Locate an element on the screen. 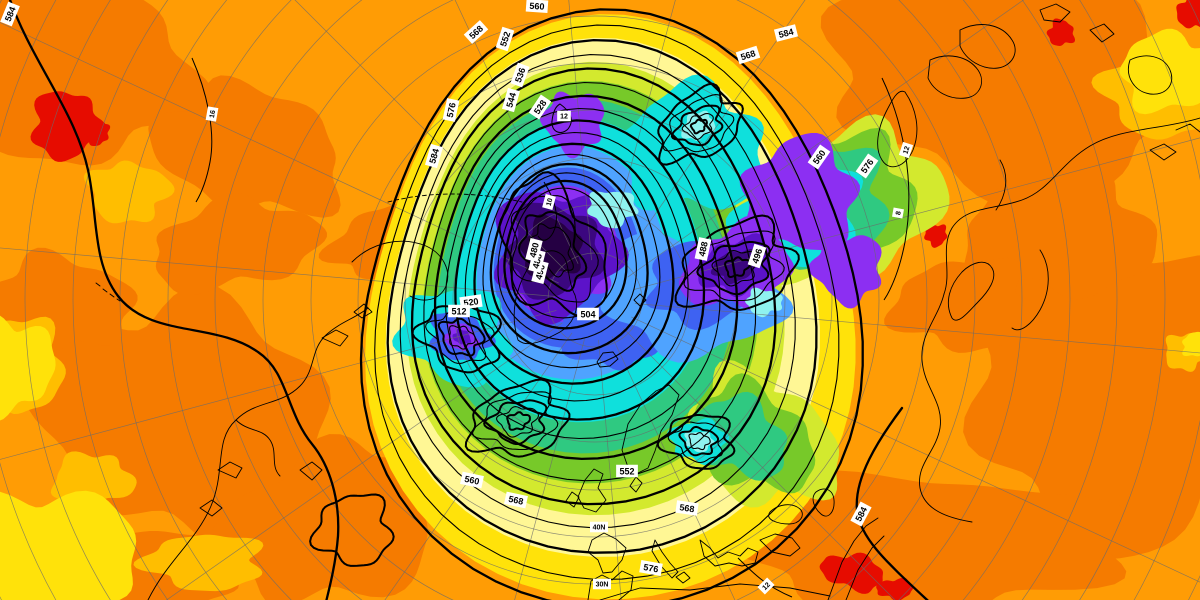 This screenshot has width=1200, height=600. svg-text: 536 is located at coordinates (520, 75).